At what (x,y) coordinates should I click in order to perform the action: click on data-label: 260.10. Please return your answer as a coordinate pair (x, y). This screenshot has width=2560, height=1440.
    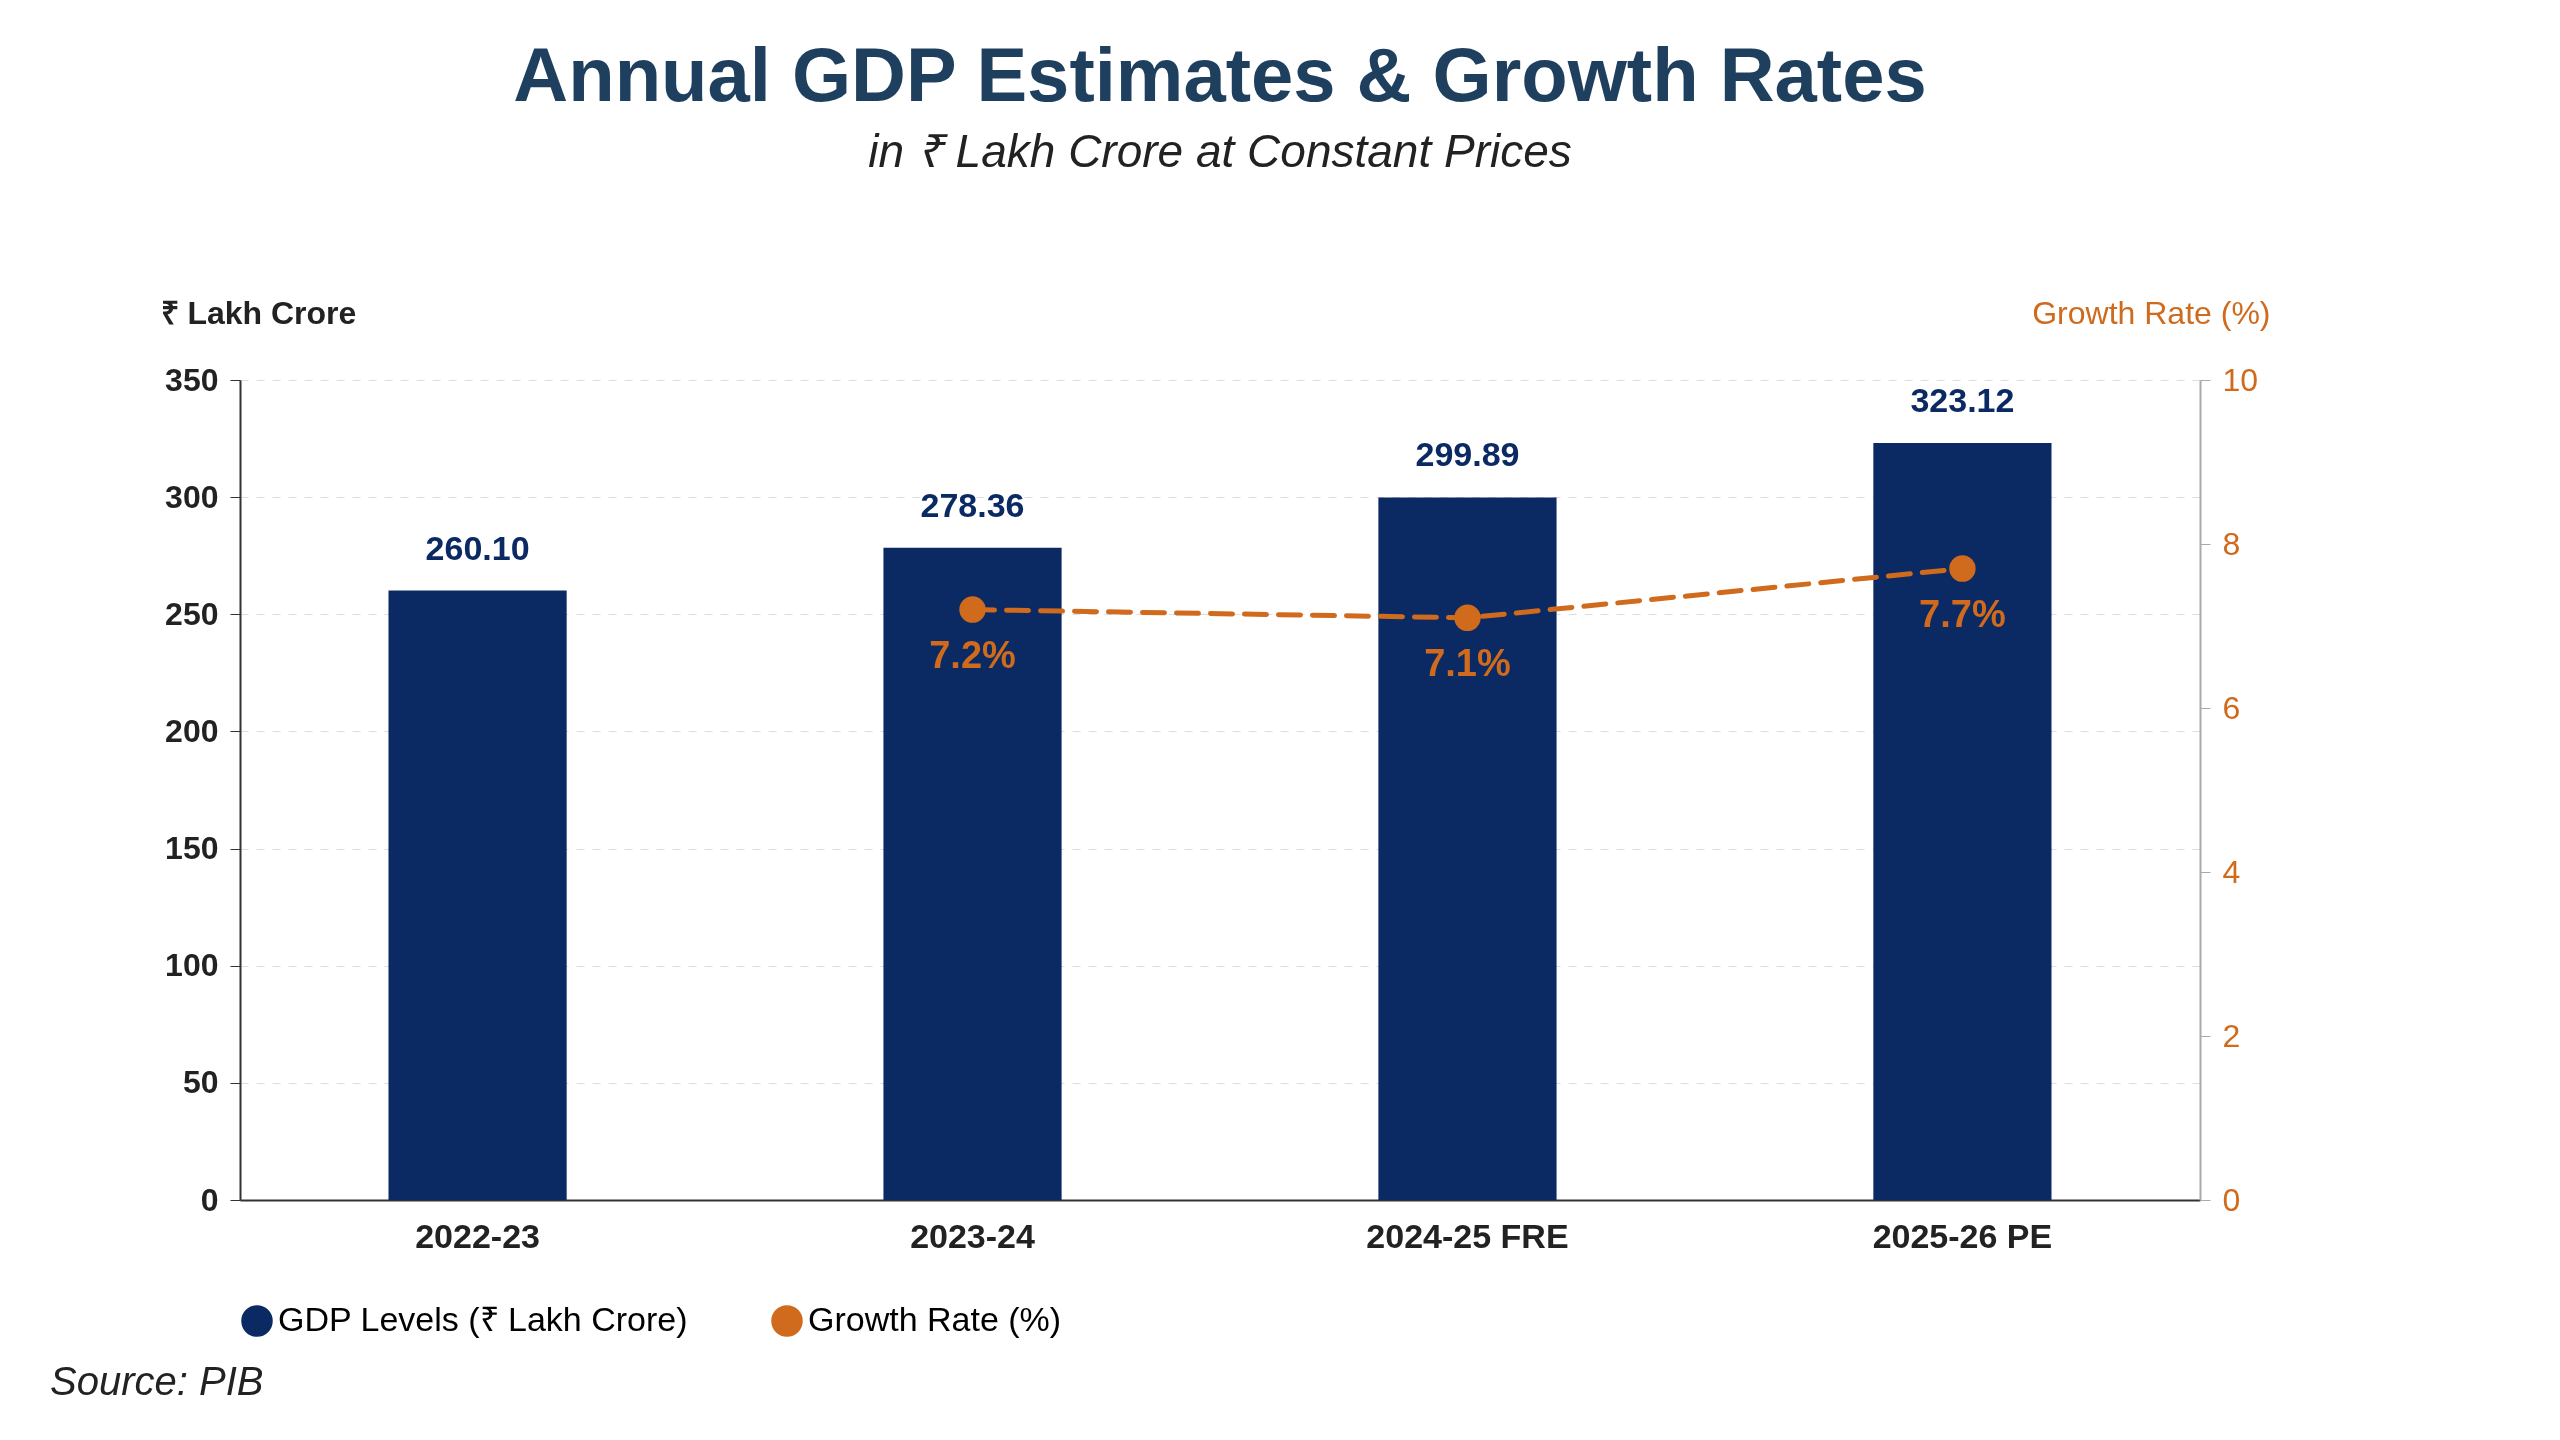
    Looking at the image, I should click on (477, 547).